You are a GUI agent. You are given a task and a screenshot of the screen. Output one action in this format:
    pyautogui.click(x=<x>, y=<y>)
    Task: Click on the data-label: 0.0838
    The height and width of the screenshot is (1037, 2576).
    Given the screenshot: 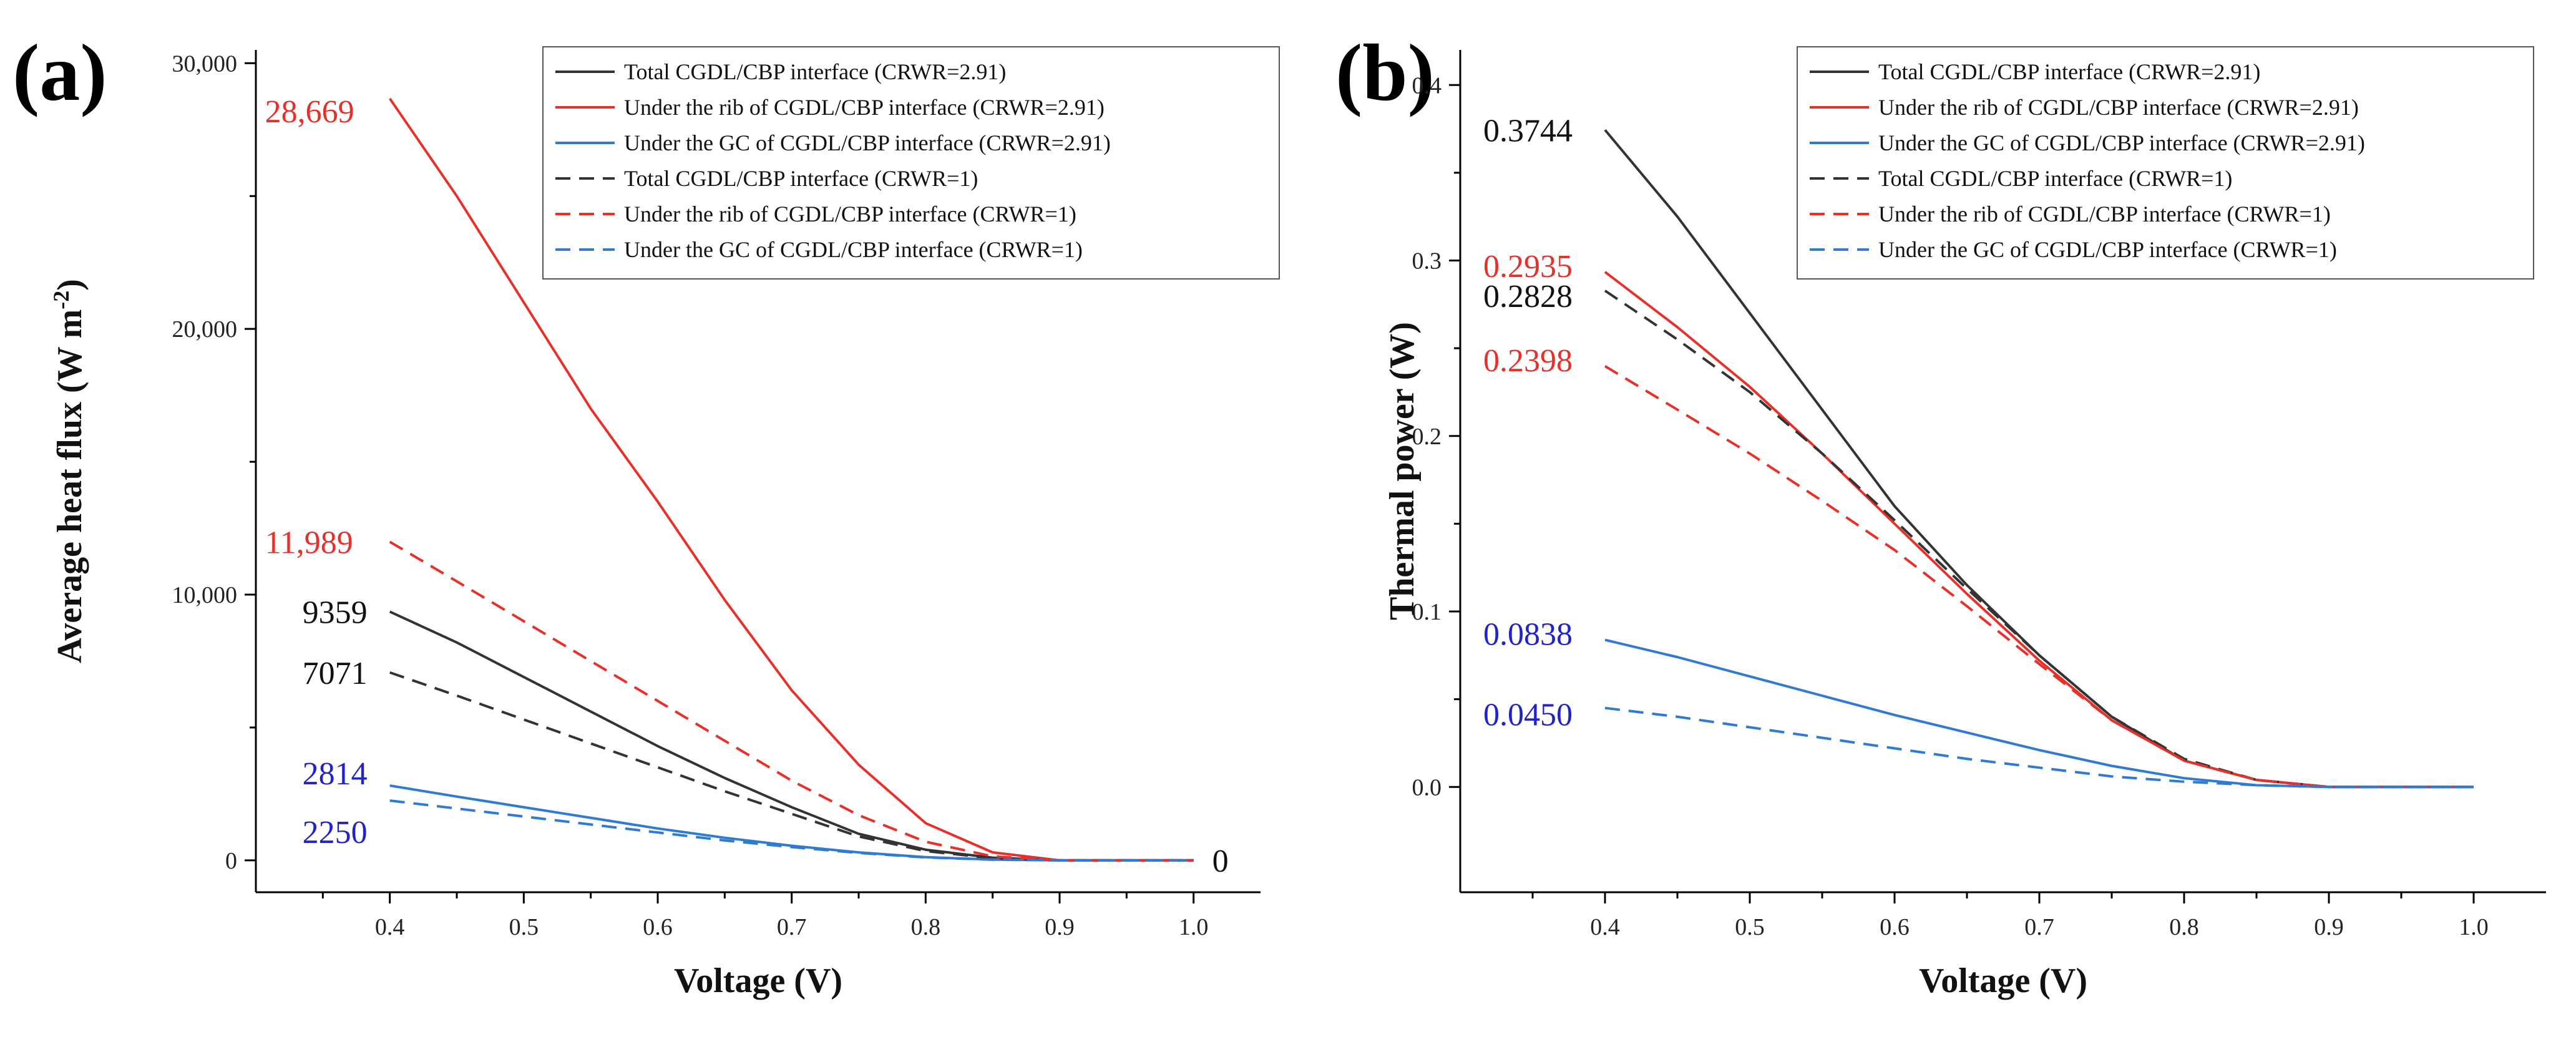 What is the action you would take?
    pyautogui.click(x=1528, y=635)
    